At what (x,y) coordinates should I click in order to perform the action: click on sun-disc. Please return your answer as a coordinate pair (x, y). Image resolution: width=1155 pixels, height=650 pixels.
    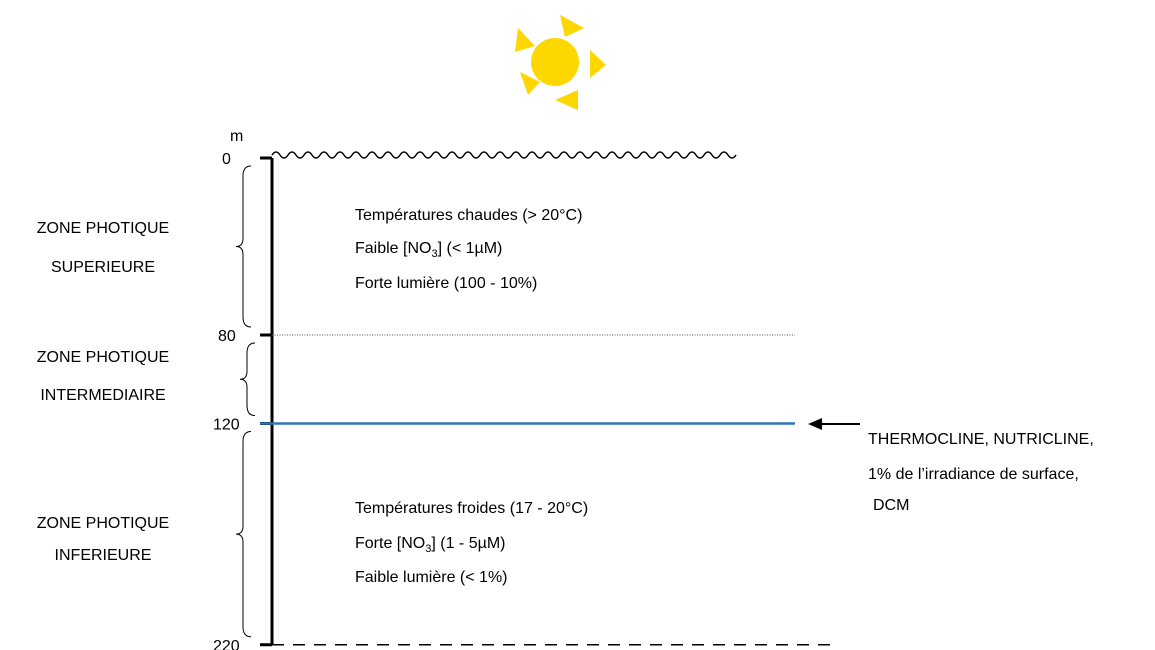
    Looking at the image, I should click on (555, 62).